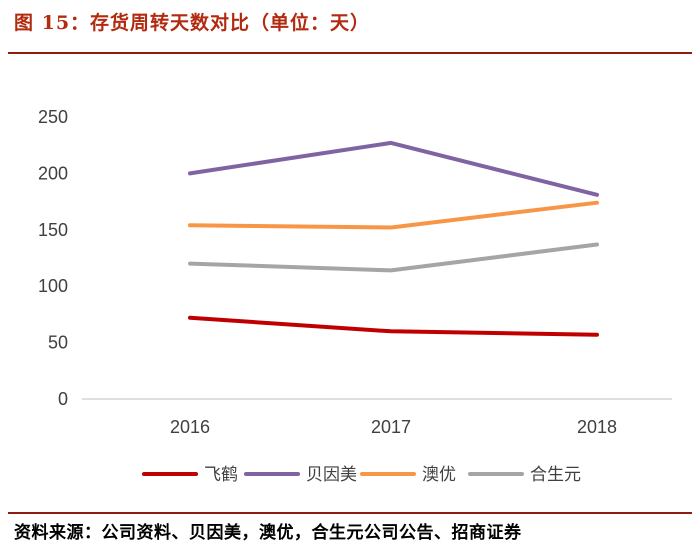 The image size is (700, 556). What do you see at coordinates (53, 230) in the screenshot?
I see `y-tick-label: 150` at bounding box center [53, 230].